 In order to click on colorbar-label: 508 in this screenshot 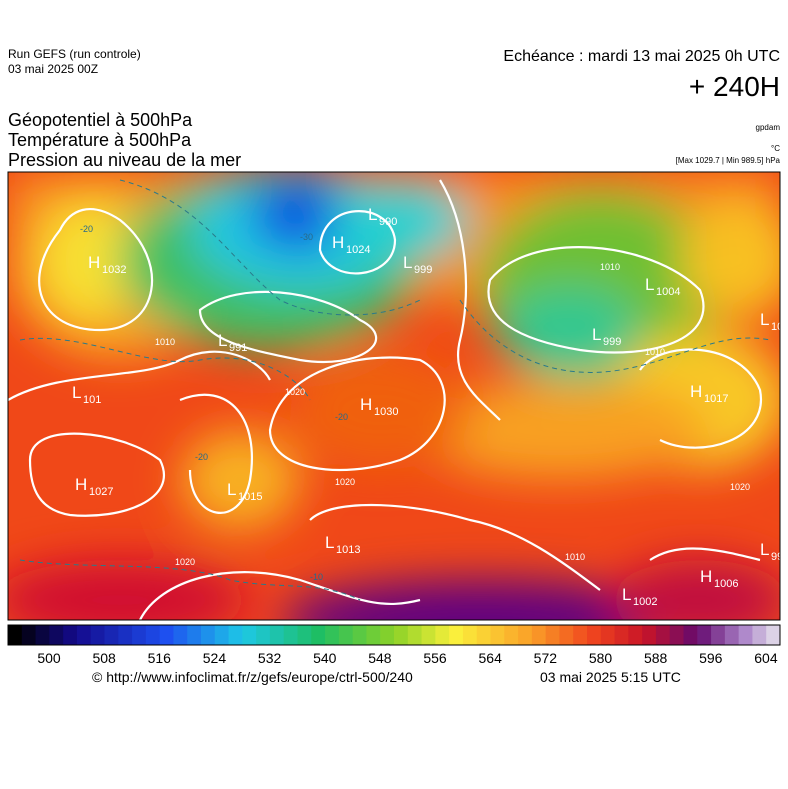, I will do `click(104, 658)`.